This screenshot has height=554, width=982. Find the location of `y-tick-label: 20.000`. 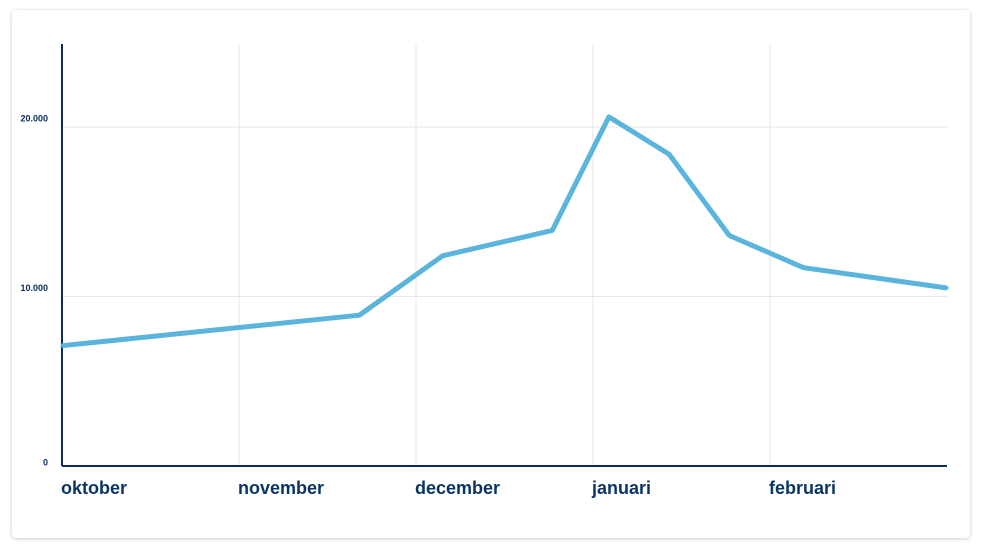

y-tick-label: 20.000 is located at coordinates (34, 119).